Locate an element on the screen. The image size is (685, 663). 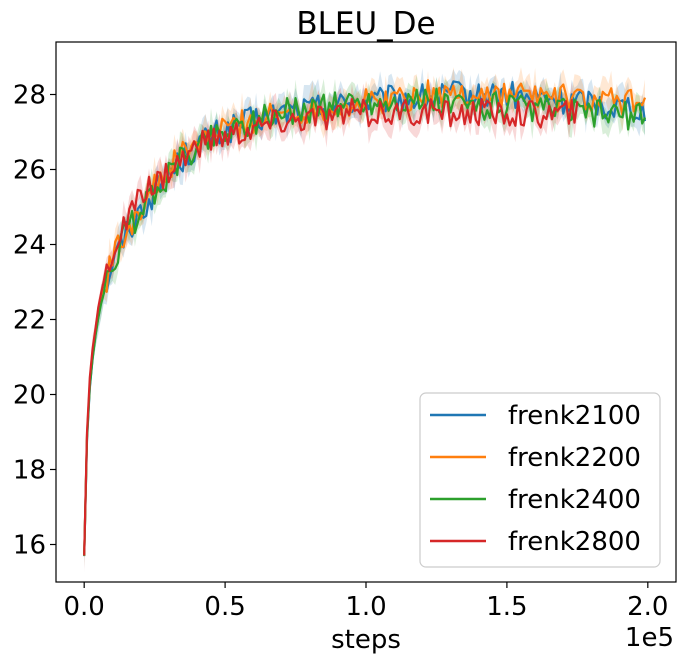
x-tick-label: 1.0 is located at coordinates (365, 607).